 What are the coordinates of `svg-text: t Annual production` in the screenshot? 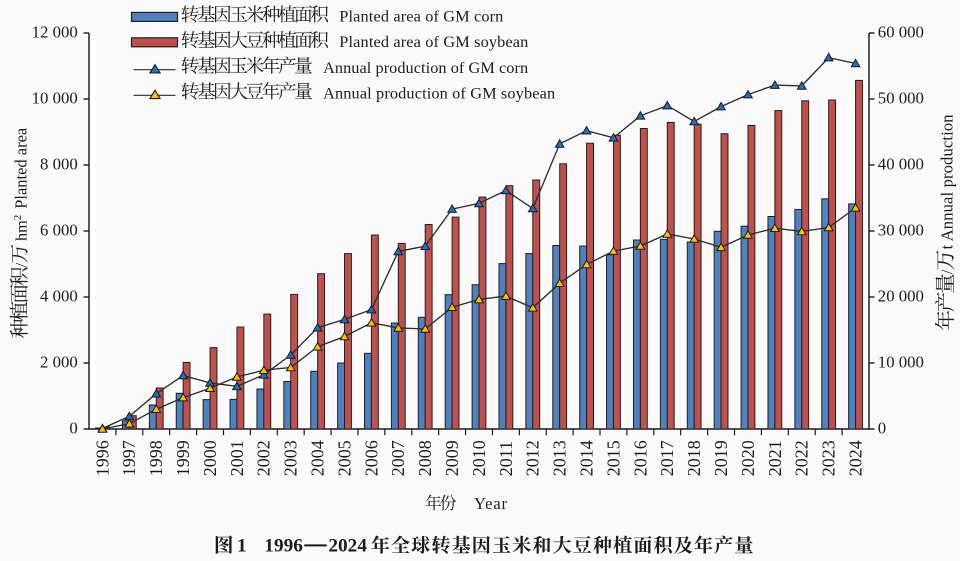 It's located at (947, 182).